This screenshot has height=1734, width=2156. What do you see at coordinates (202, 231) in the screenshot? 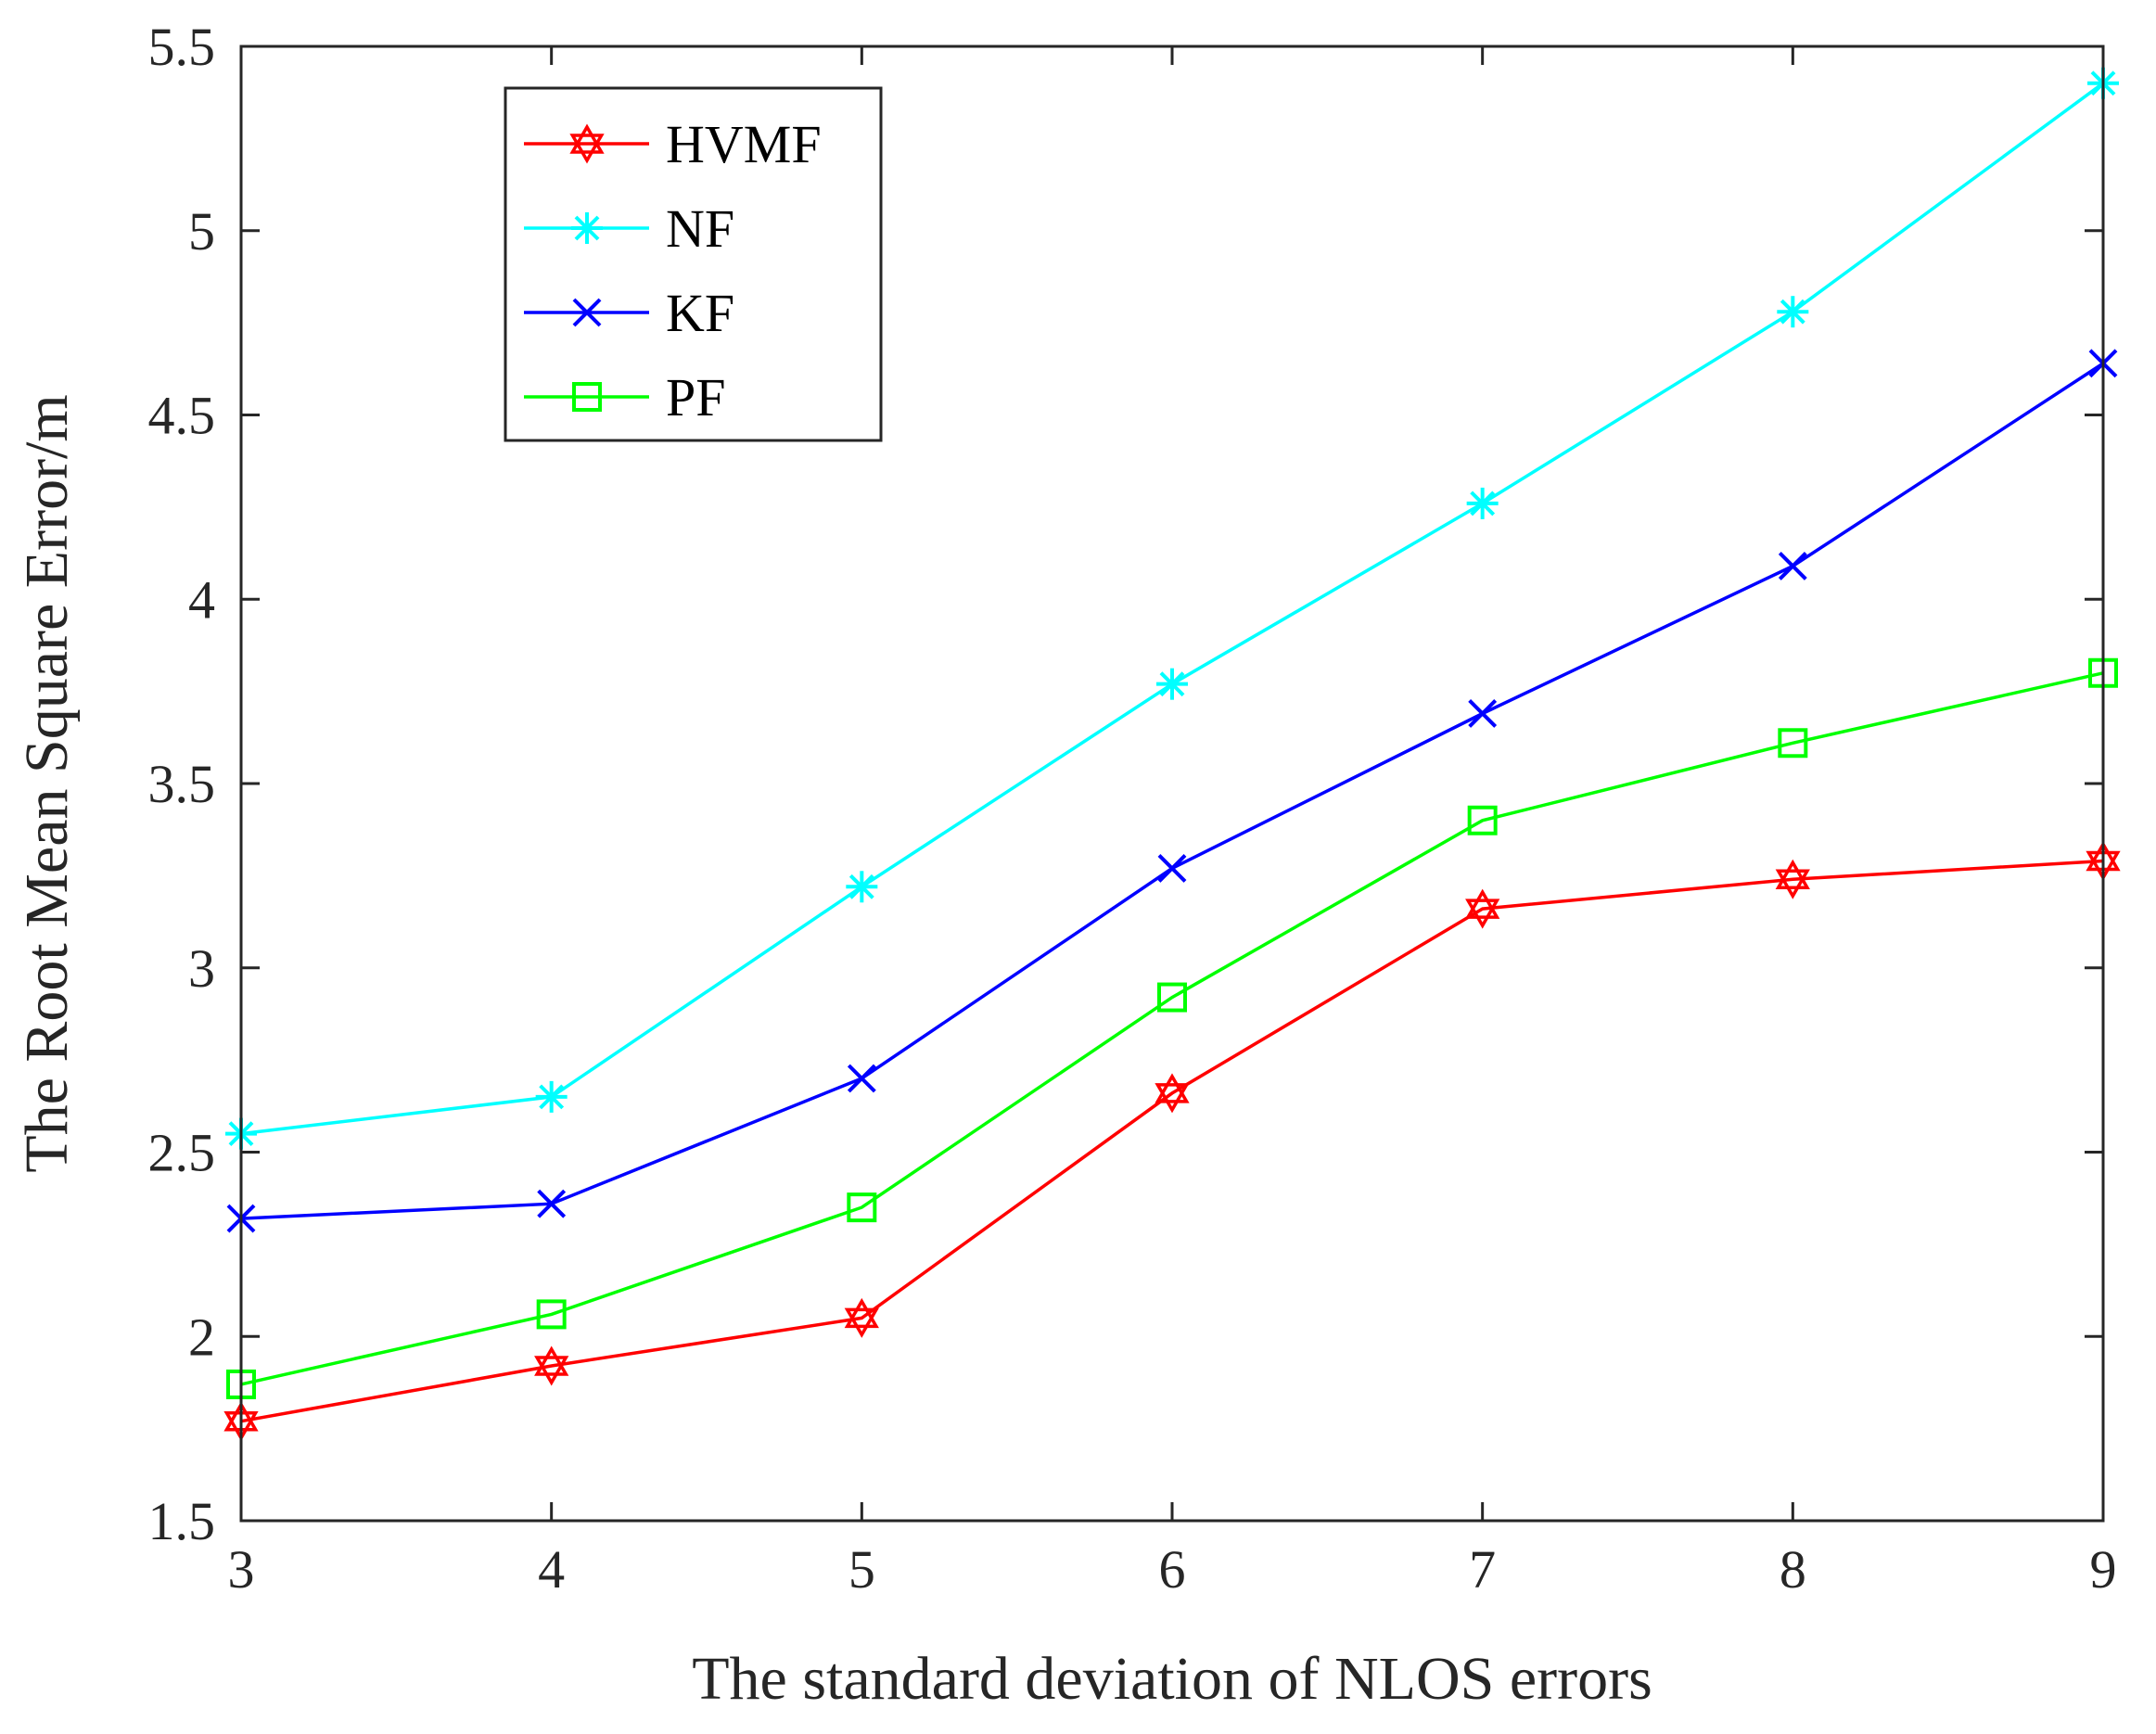
I see `y-tick-label: 5` at bounding box center [202, 231].